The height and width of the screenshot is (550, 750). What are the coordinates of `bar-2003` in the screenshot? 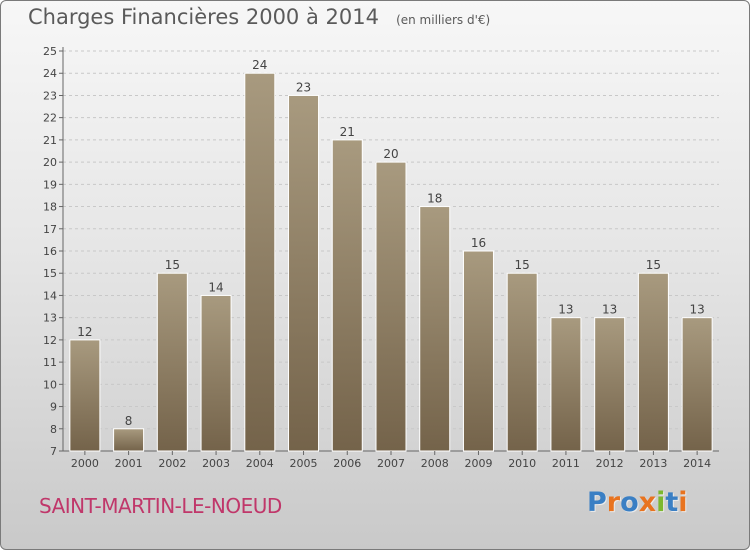 It's located at (216, 373).